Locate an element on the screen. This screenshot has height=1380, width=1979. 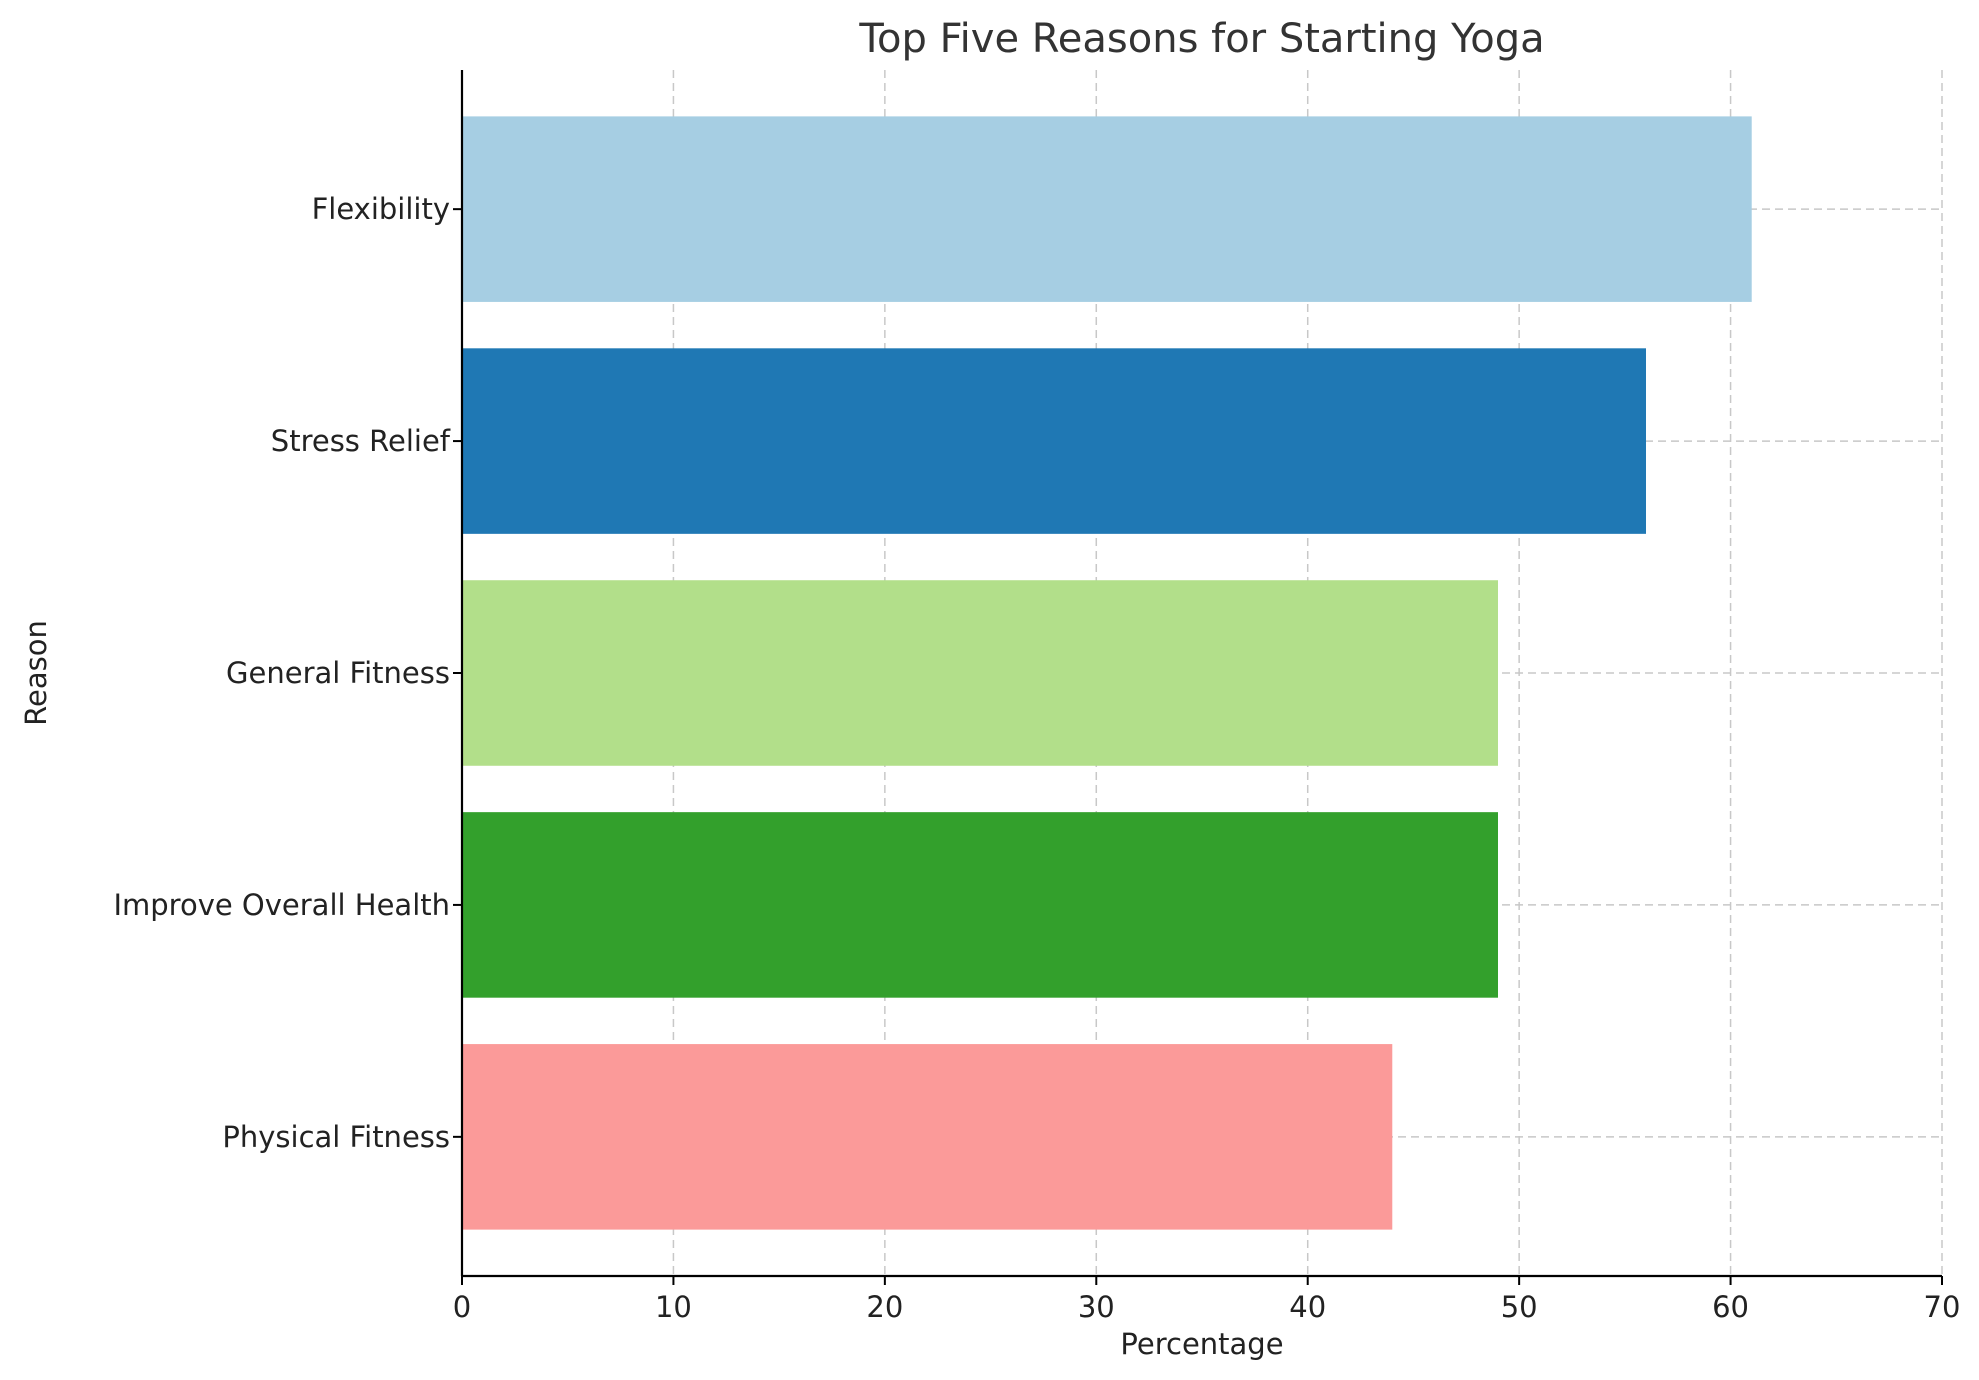
x-tick-label: 30 is located at coordinates (1096, 1307).